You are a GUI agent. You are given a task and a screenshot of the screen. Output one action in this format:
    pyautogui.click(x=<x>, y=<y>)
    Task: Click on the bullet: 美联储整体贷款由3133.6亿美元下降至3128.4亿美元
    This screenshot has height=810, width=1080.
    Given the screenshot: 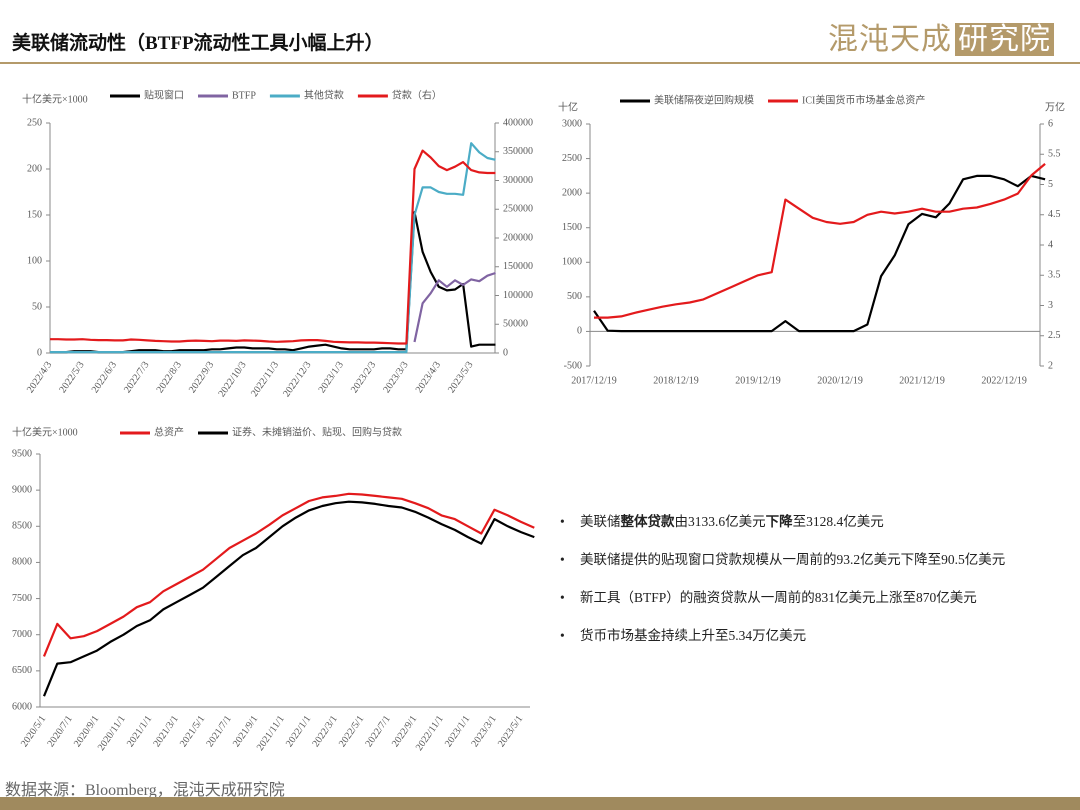 What is the action you would take?
    pyautogui.click(x=810, y=522)
    